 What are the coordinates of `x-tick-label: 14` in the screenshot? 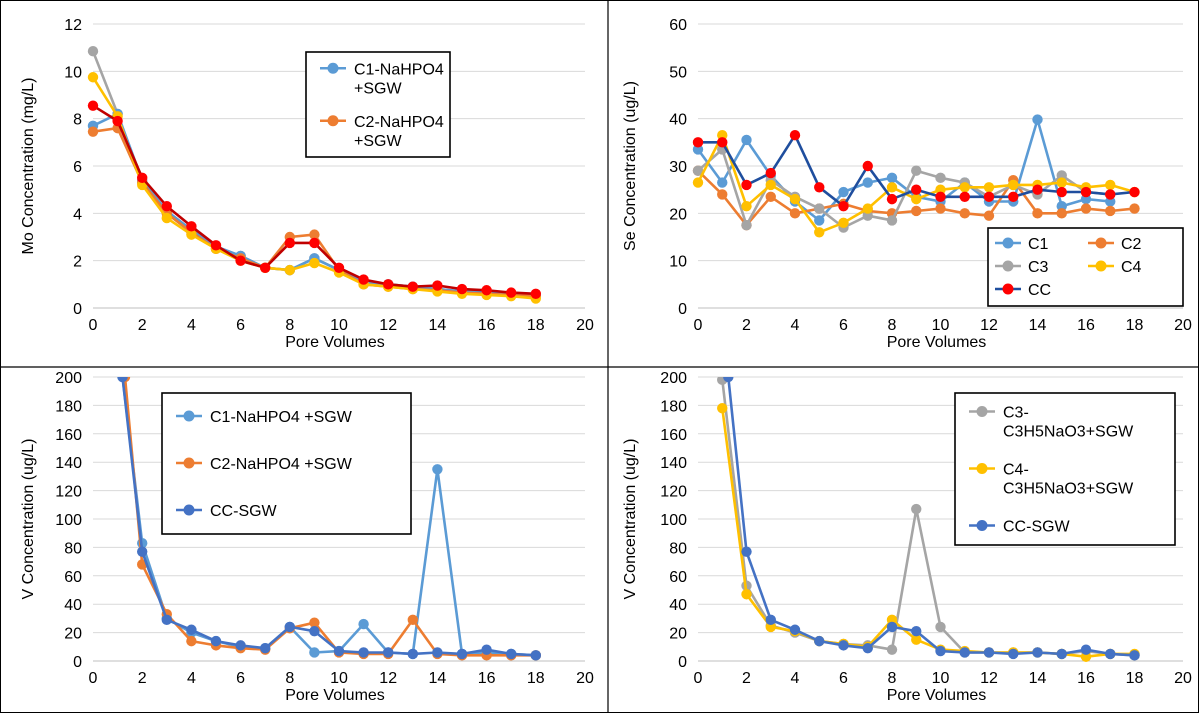 It's located at (1038, 325).